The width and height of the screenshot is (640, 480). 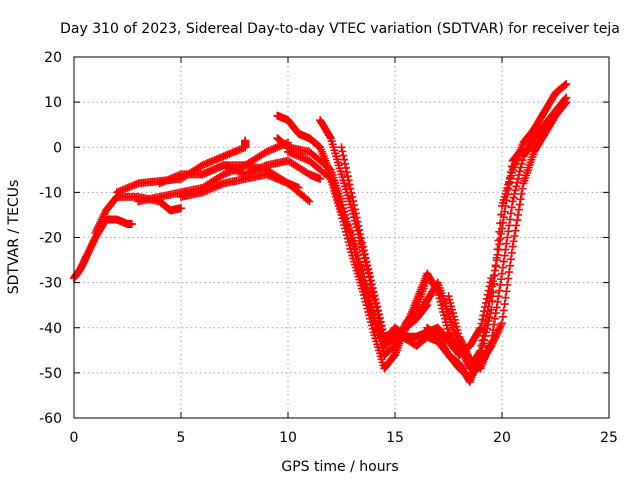 I want to click on x-tick-label: 20, so click(x=502, y=438).